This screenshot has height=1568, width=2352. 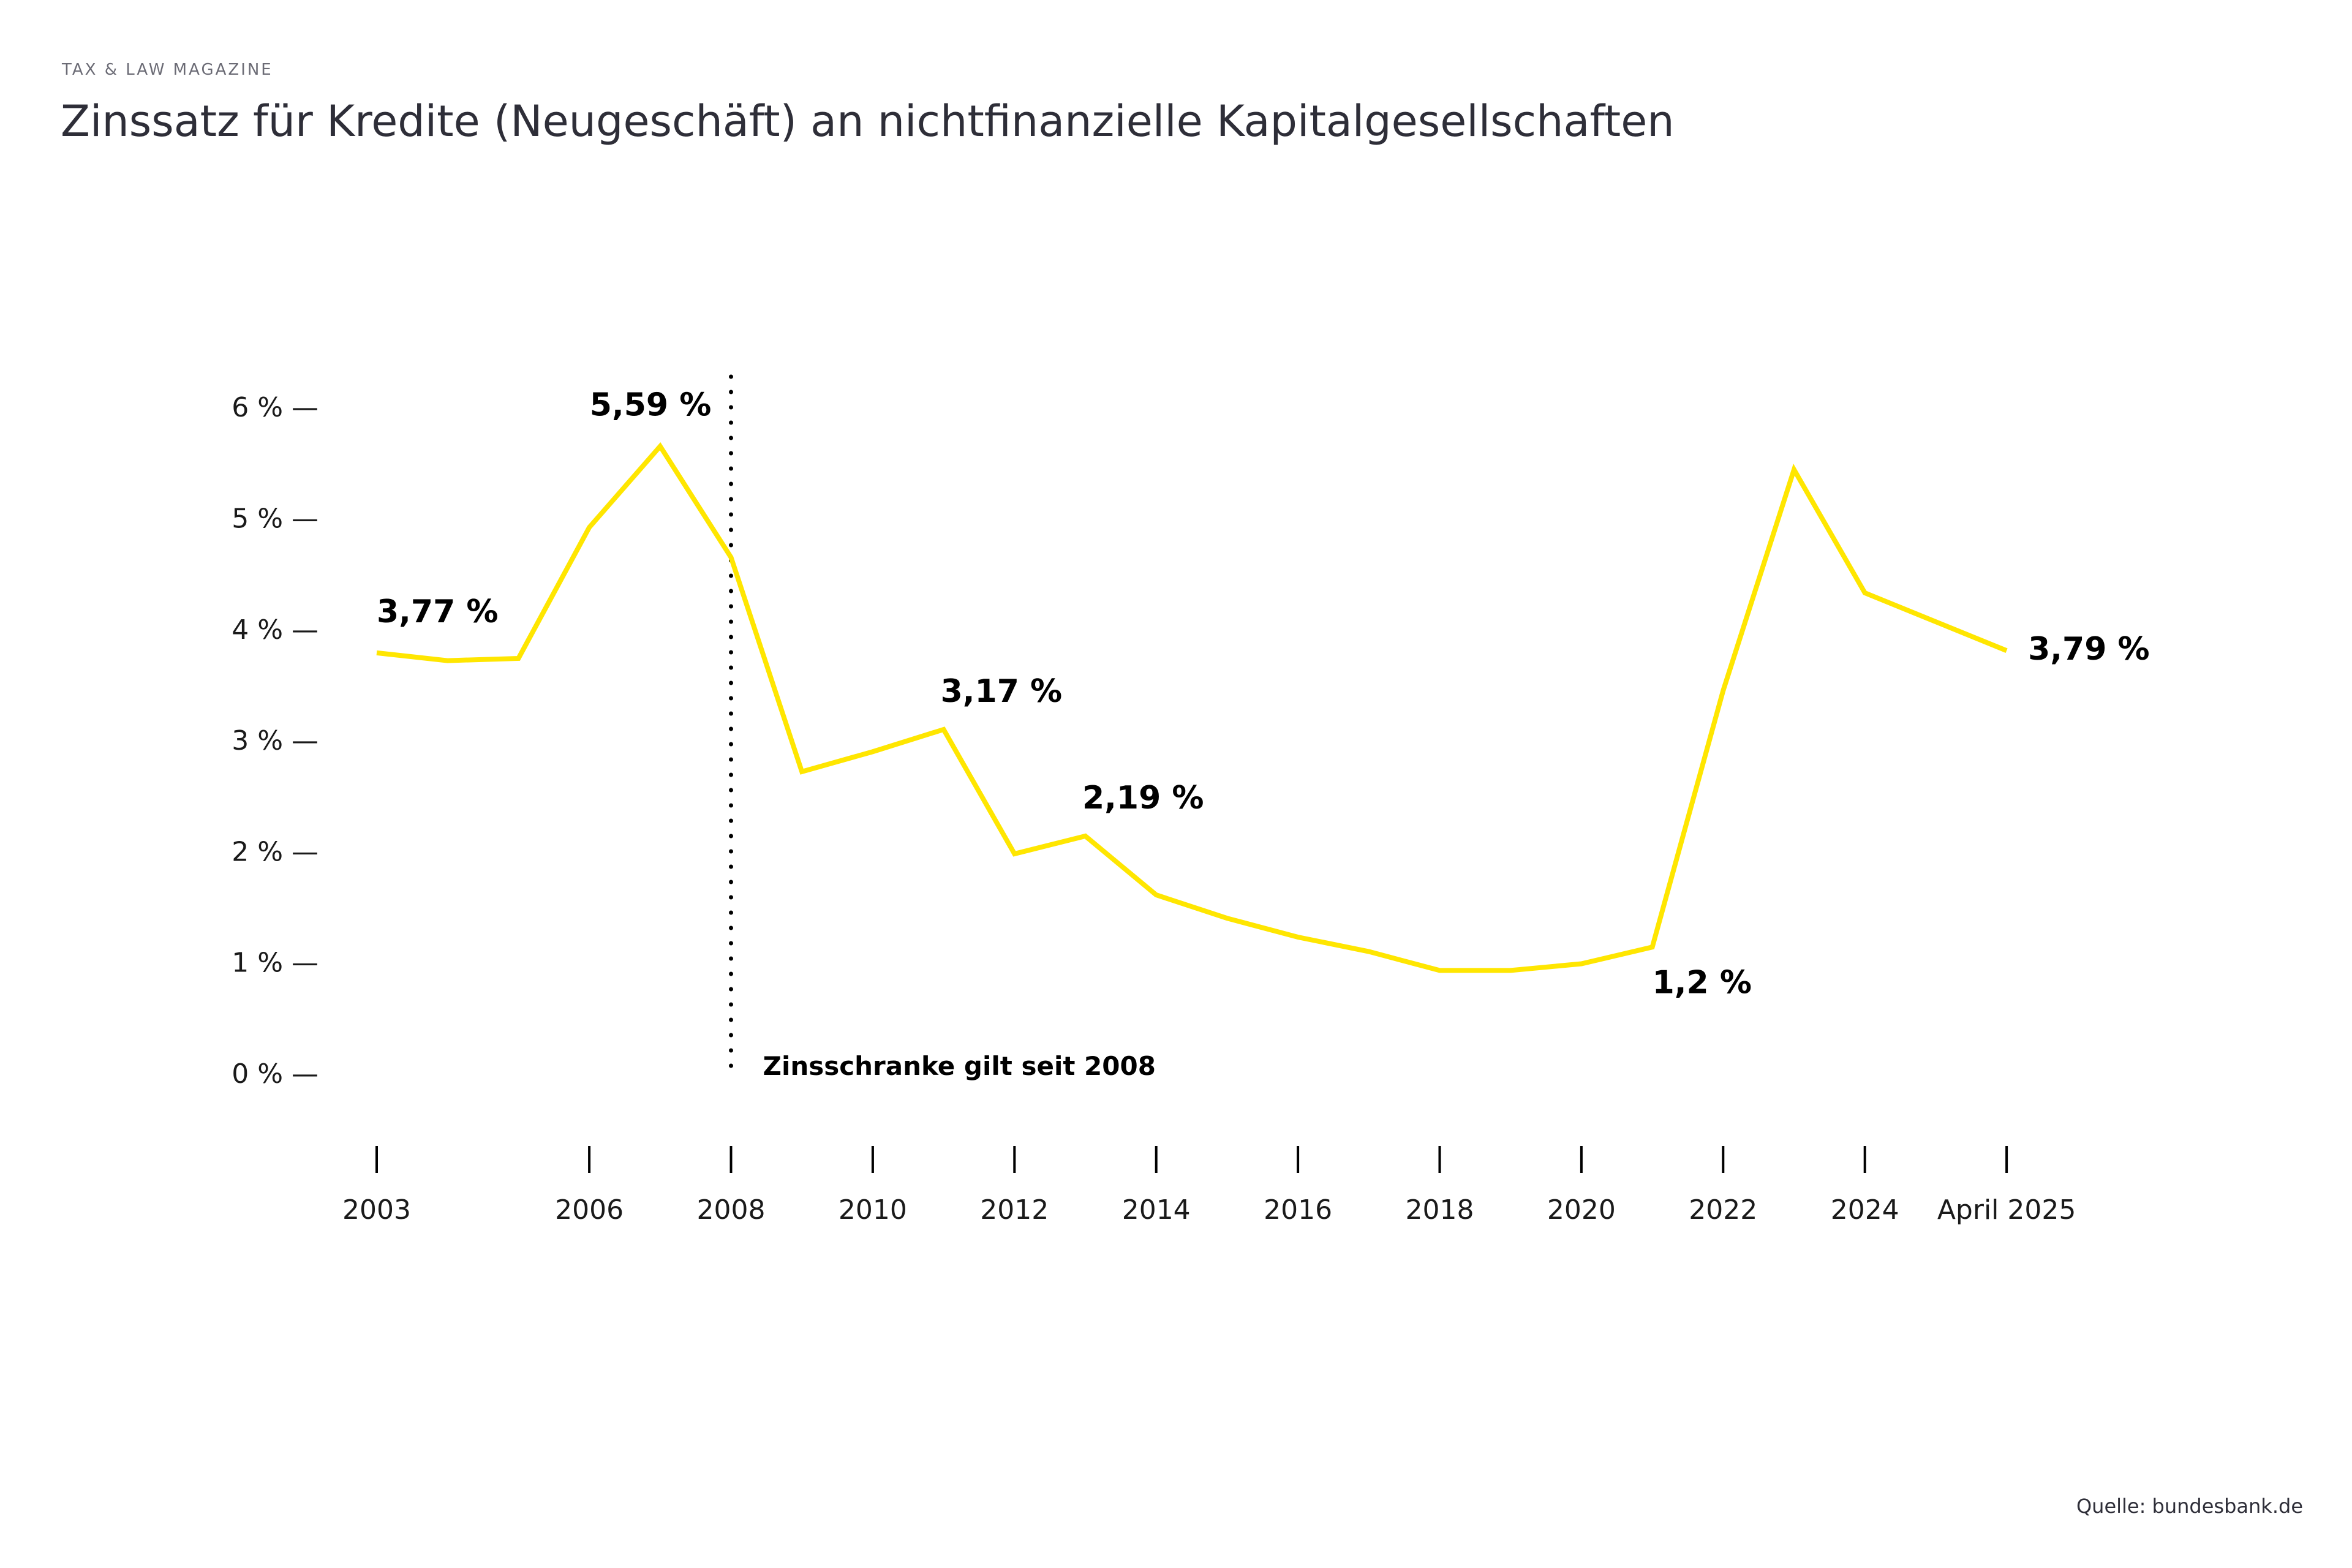 What do you see at coordinates (2007, 1210) in the screenshot?
I see `x-tick-label: April 2025` at bounding box center [2007, 1210].